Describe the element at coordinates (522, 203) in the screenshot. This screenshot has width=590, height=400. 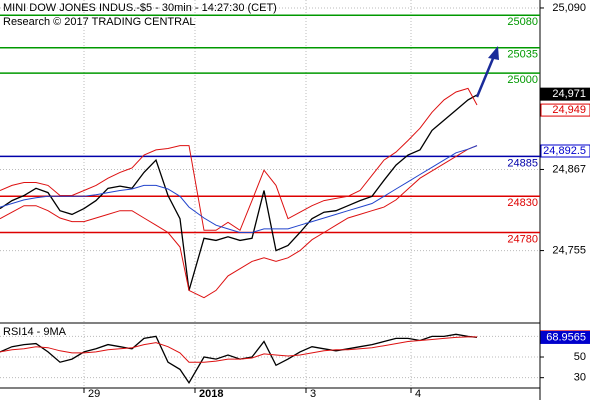
I see `level-label: 24830` at that location.